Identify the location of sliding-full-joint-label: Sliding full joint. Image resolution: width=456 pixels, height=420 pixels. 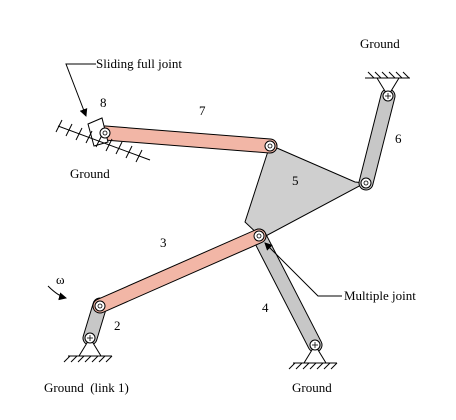
(139, 63).